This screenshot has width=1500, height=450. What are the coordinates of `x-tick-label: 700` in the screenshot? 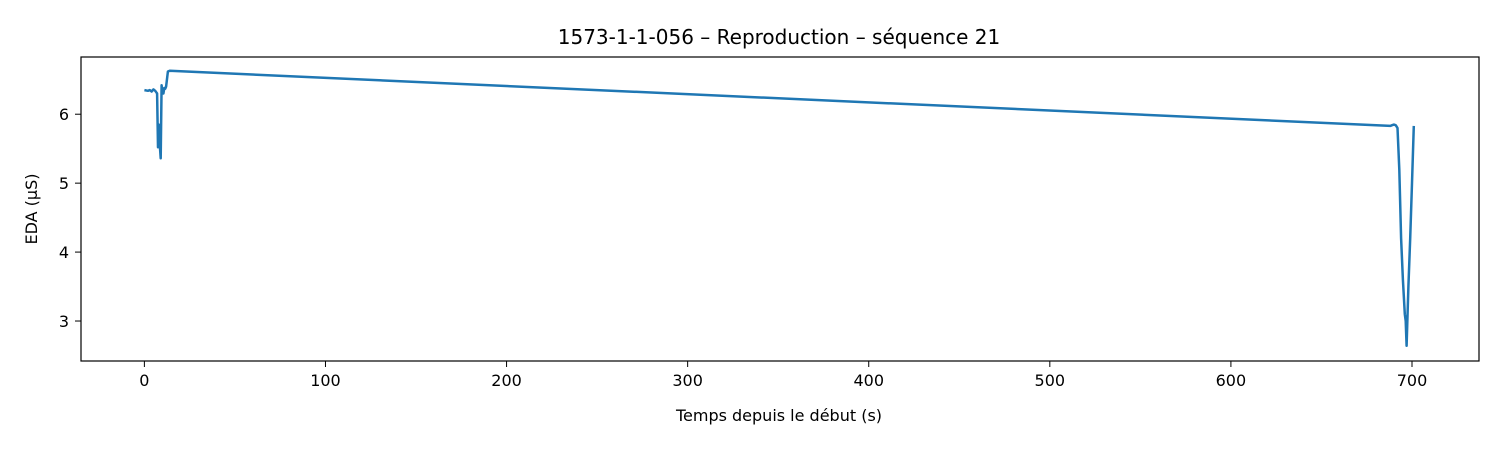 It's located at (1412, 380).